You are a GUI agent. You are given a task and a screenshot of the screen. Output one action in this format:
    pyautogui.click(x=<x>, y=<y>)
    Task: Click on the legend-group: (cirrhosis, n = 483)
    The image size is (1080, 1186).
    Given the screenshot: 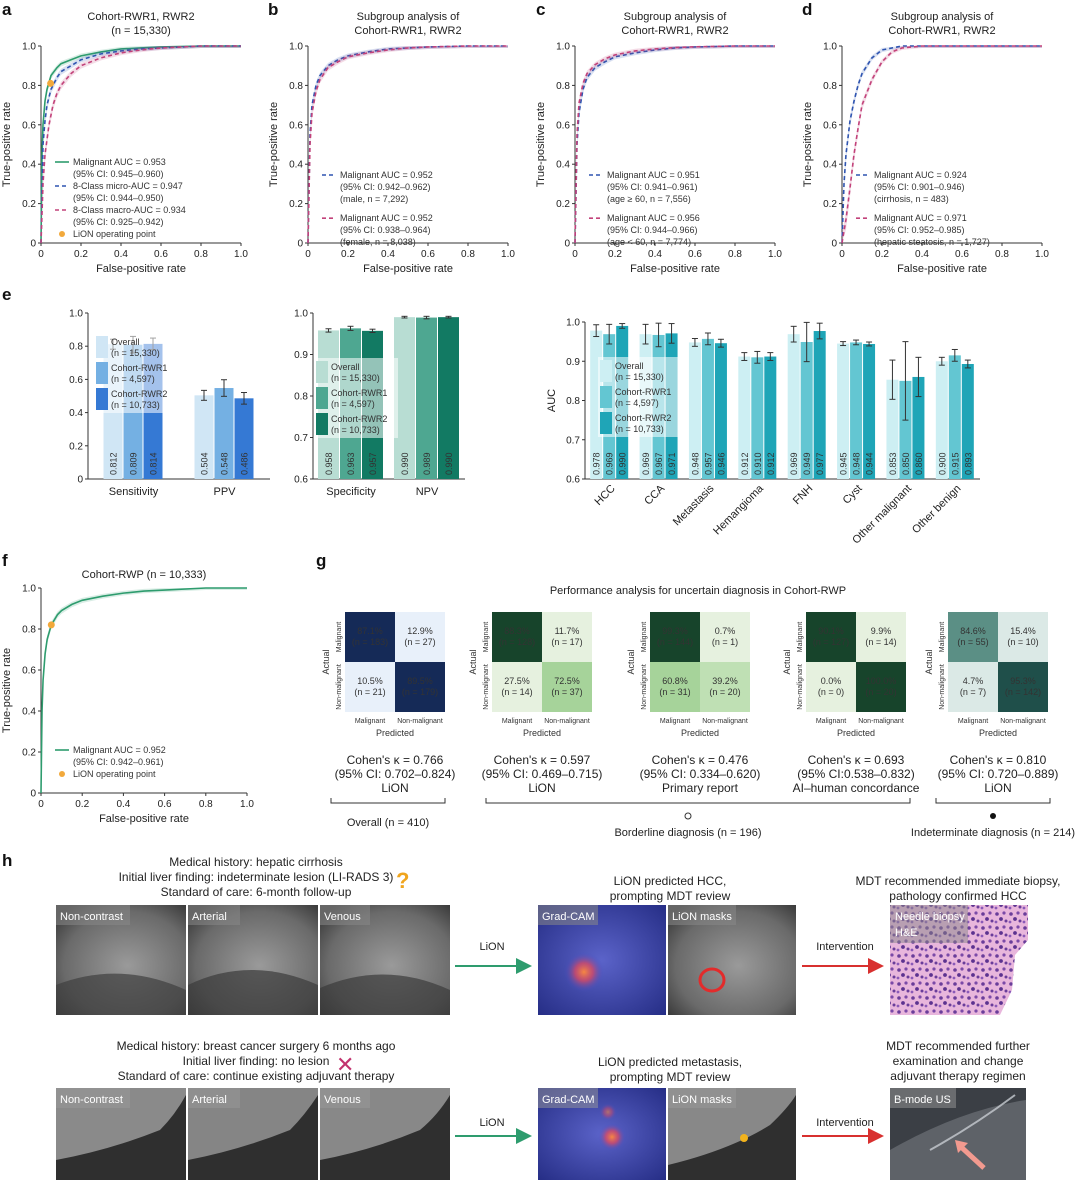 What is the action you would take?
    pyautogui.click(x=911, y=199)
    